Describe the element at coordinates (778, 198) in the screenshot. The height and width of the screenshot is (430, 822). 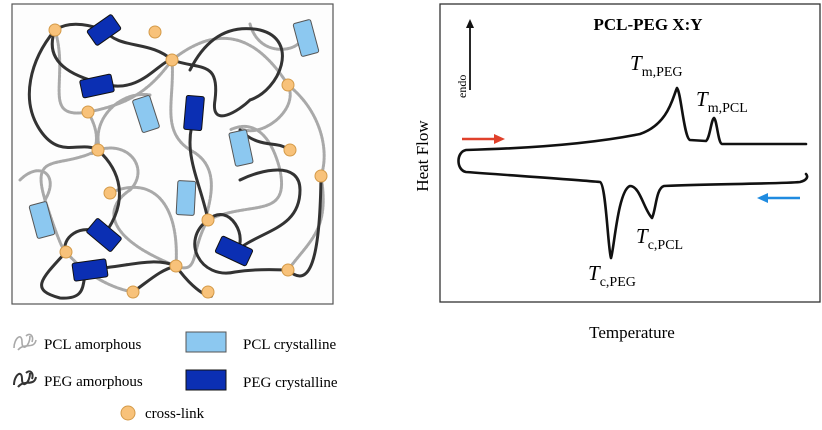
I see `cooling-arrow` at that location.